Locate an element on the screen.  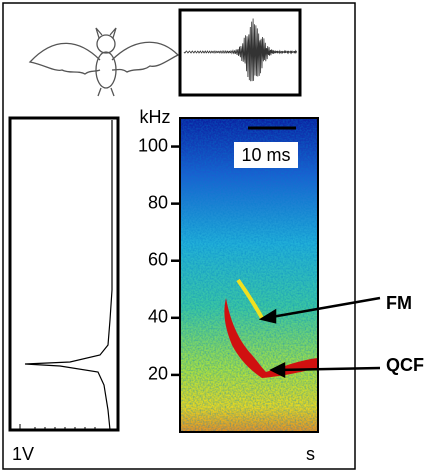
call-contour is located at coordinates (271, 338).